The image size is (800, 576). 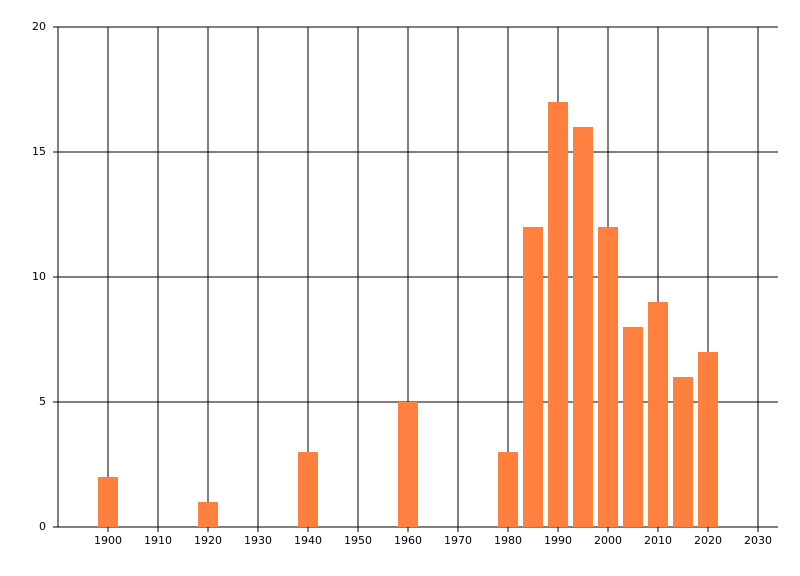 I want to click on x-tick-label: 2010, so click(x=658, y=540).